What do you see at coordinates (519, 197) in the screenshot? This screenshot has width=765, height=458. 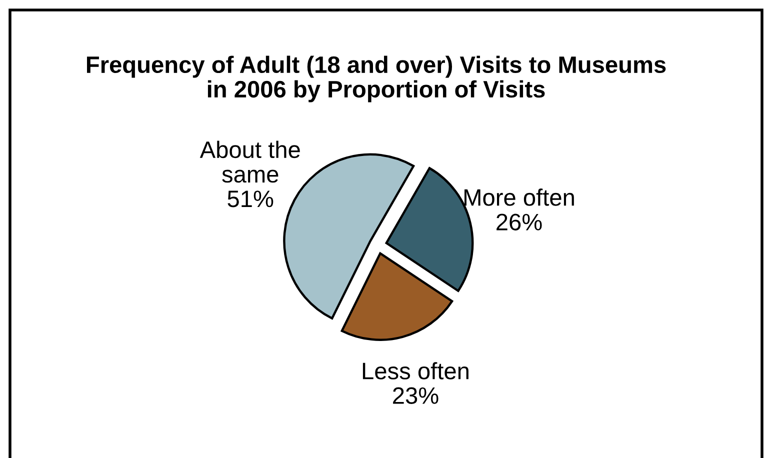 I see `slice-label: More often` at bounding box center [519, 197].